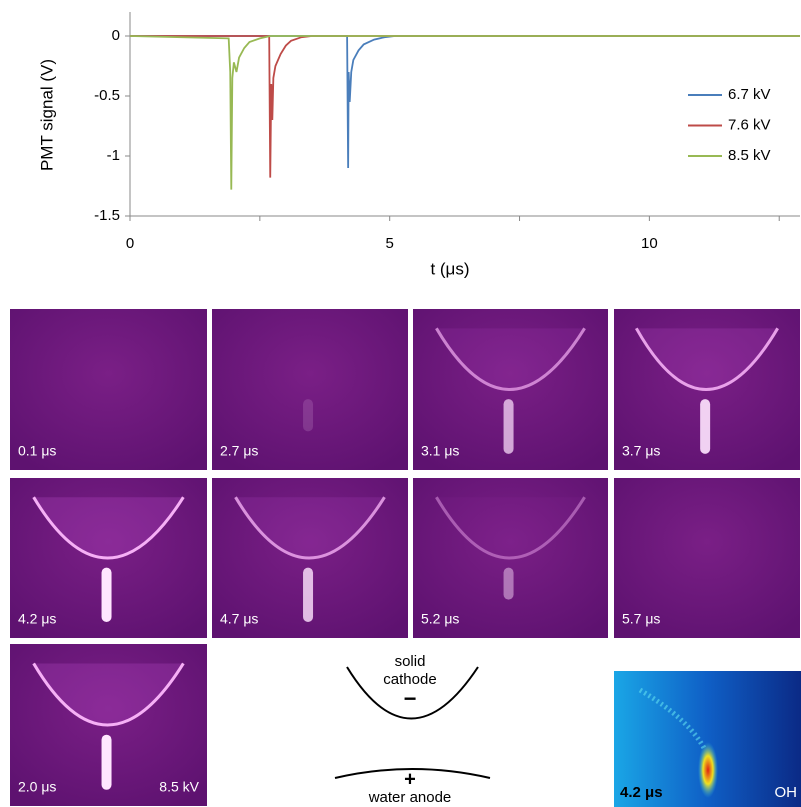  What do you see at coordinates (107, 95) in the screenshot?
I see `y-tick-label: -0.5` at bounding box center [107, 95].